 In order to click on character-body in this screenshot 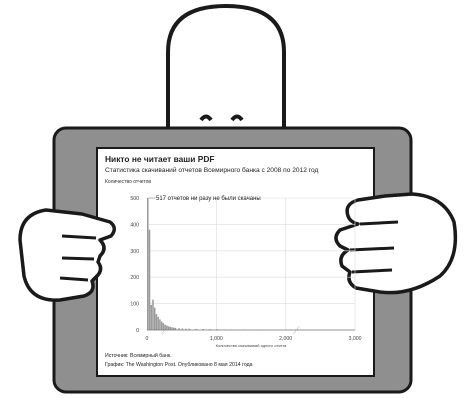, I will do `click(226, 70)`.